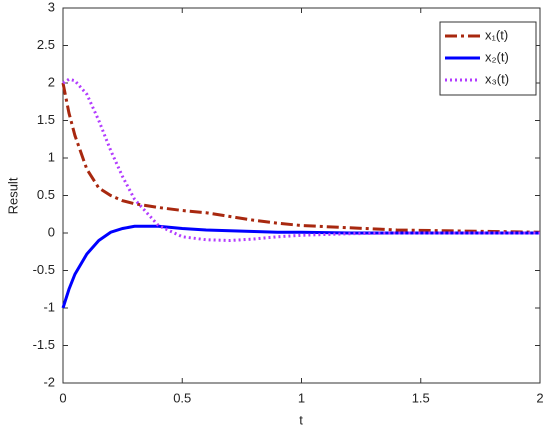  What do you see at coordinates (51, 231) in the screenshot?
I see `y-tick-label: 0` at bounding box center [51, 231].